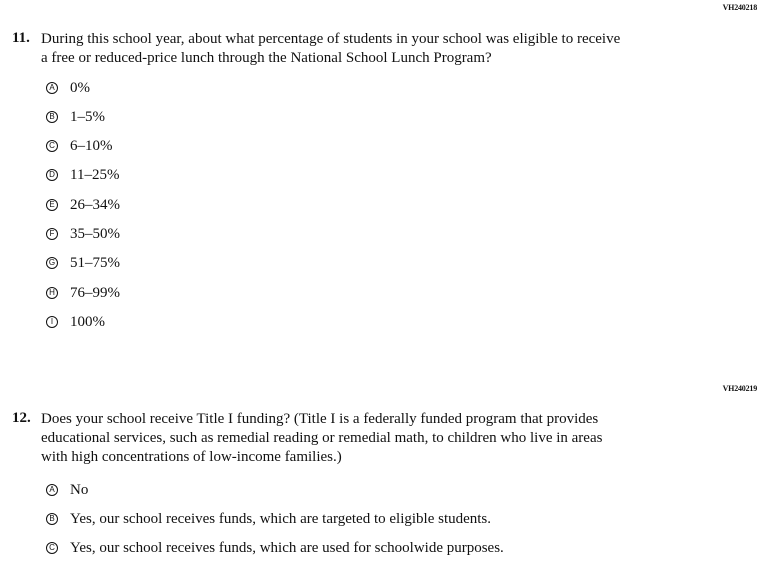 The width and height of the screenshot is (766, 580). Describe the element at coordinates (52, 293) in the screenshot. I see `radio-bubble-icon: H` at that location.